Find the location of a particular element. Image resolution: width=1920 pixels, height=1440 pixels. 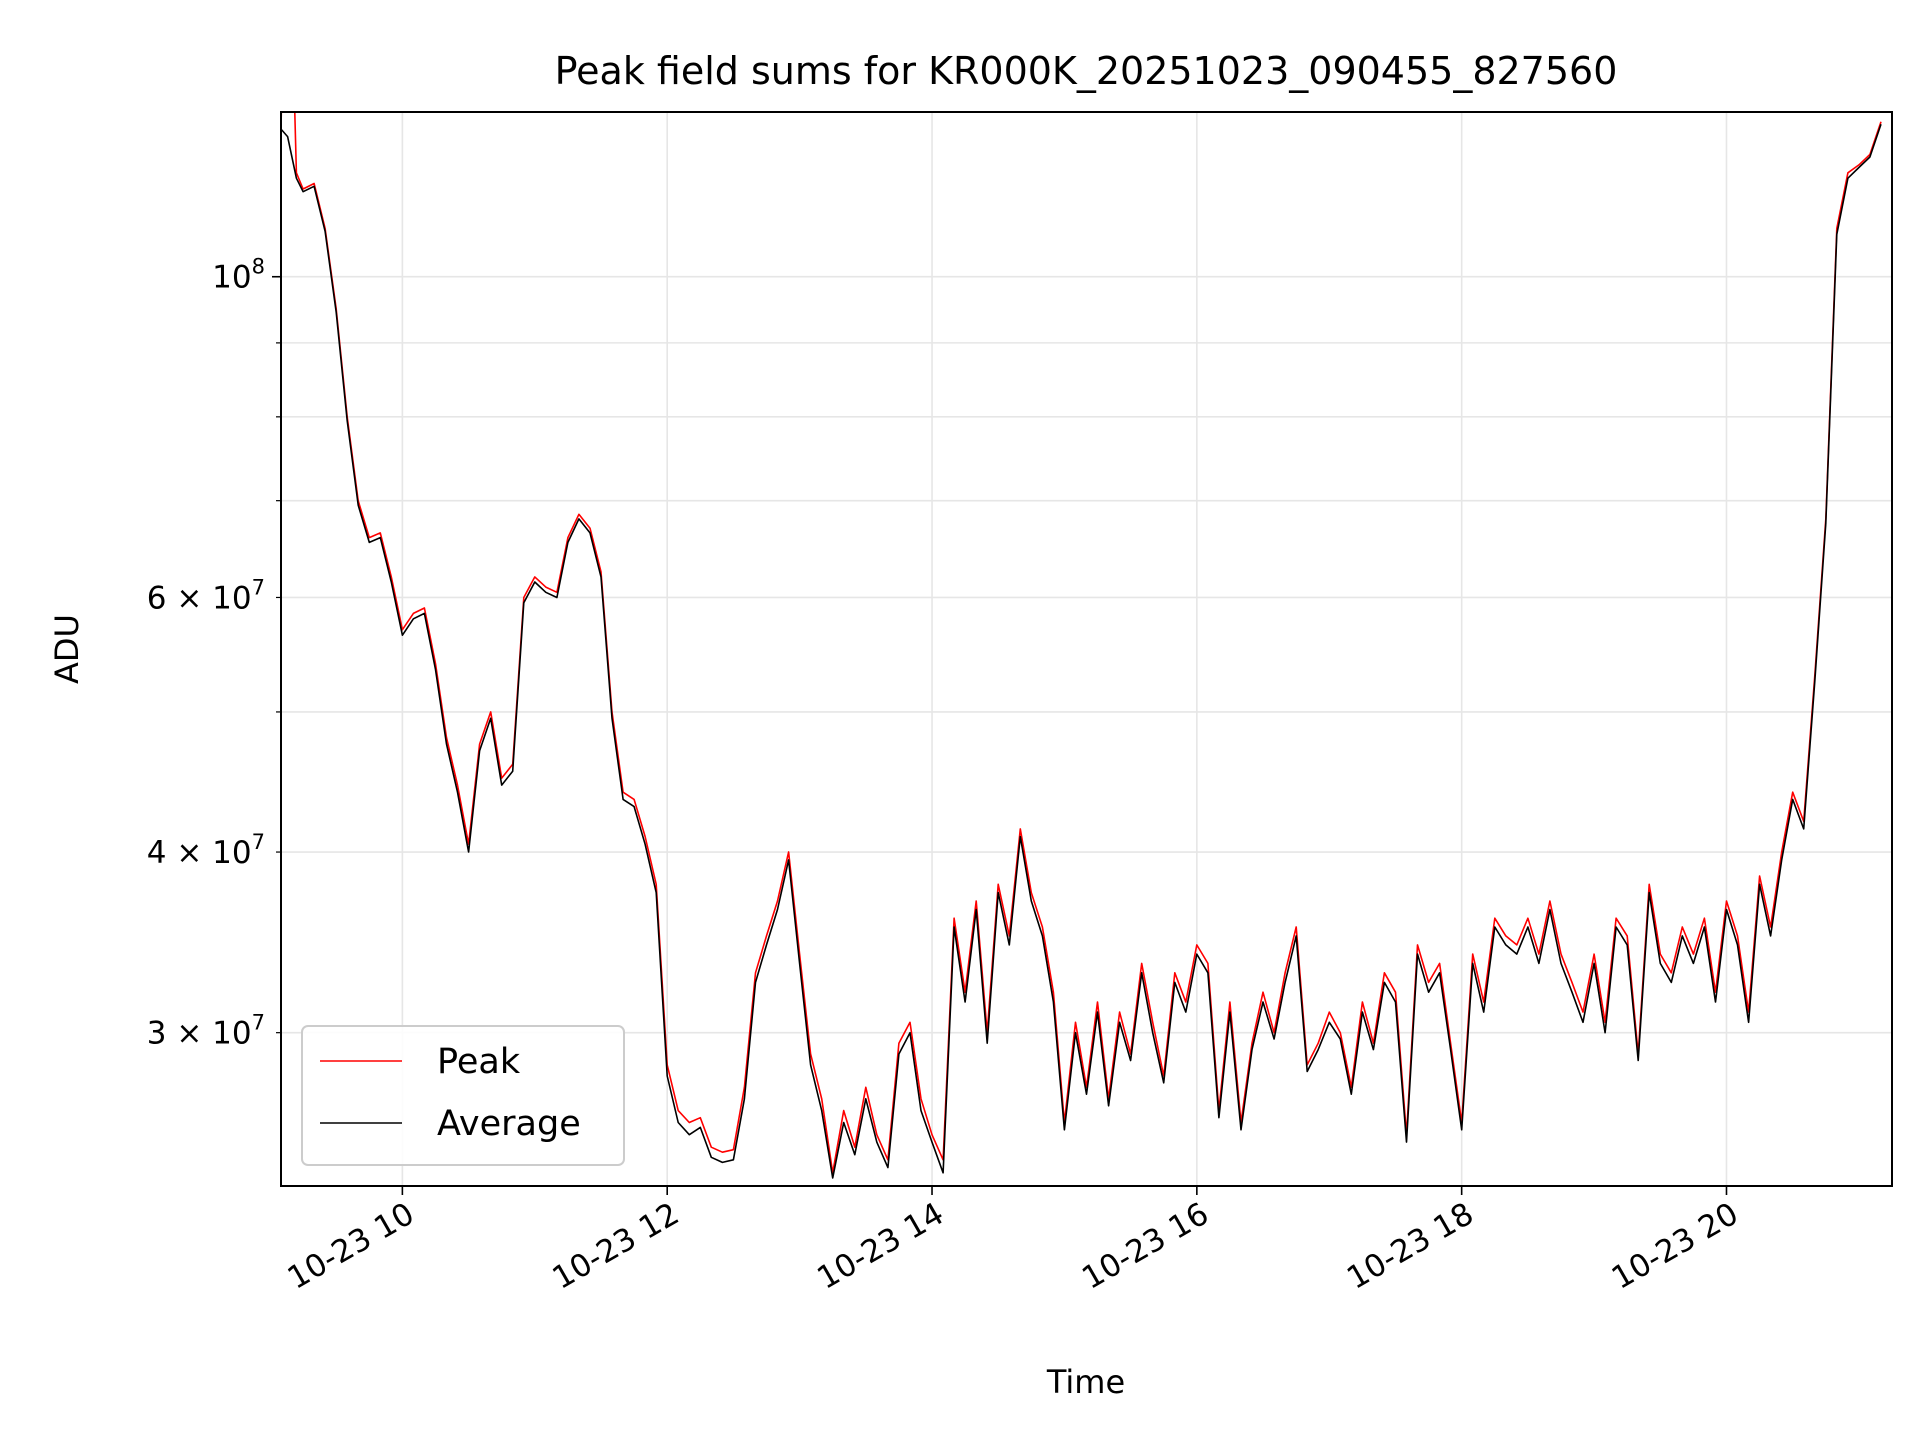

y-tick-label: 4 × 107 is located at coordinates (206, 850).